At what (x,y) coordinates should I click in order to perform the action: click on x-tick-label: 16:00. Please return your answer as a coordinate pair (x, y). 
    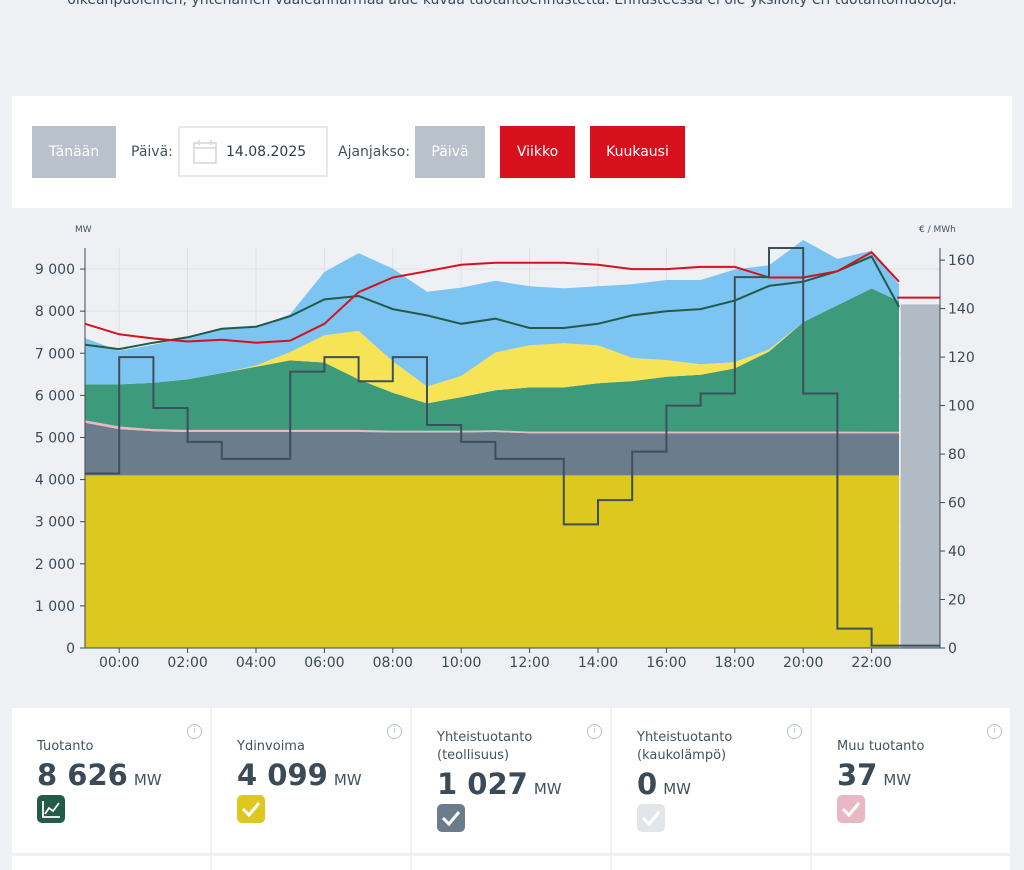
    Looking at the image, I should click on (666, 663).